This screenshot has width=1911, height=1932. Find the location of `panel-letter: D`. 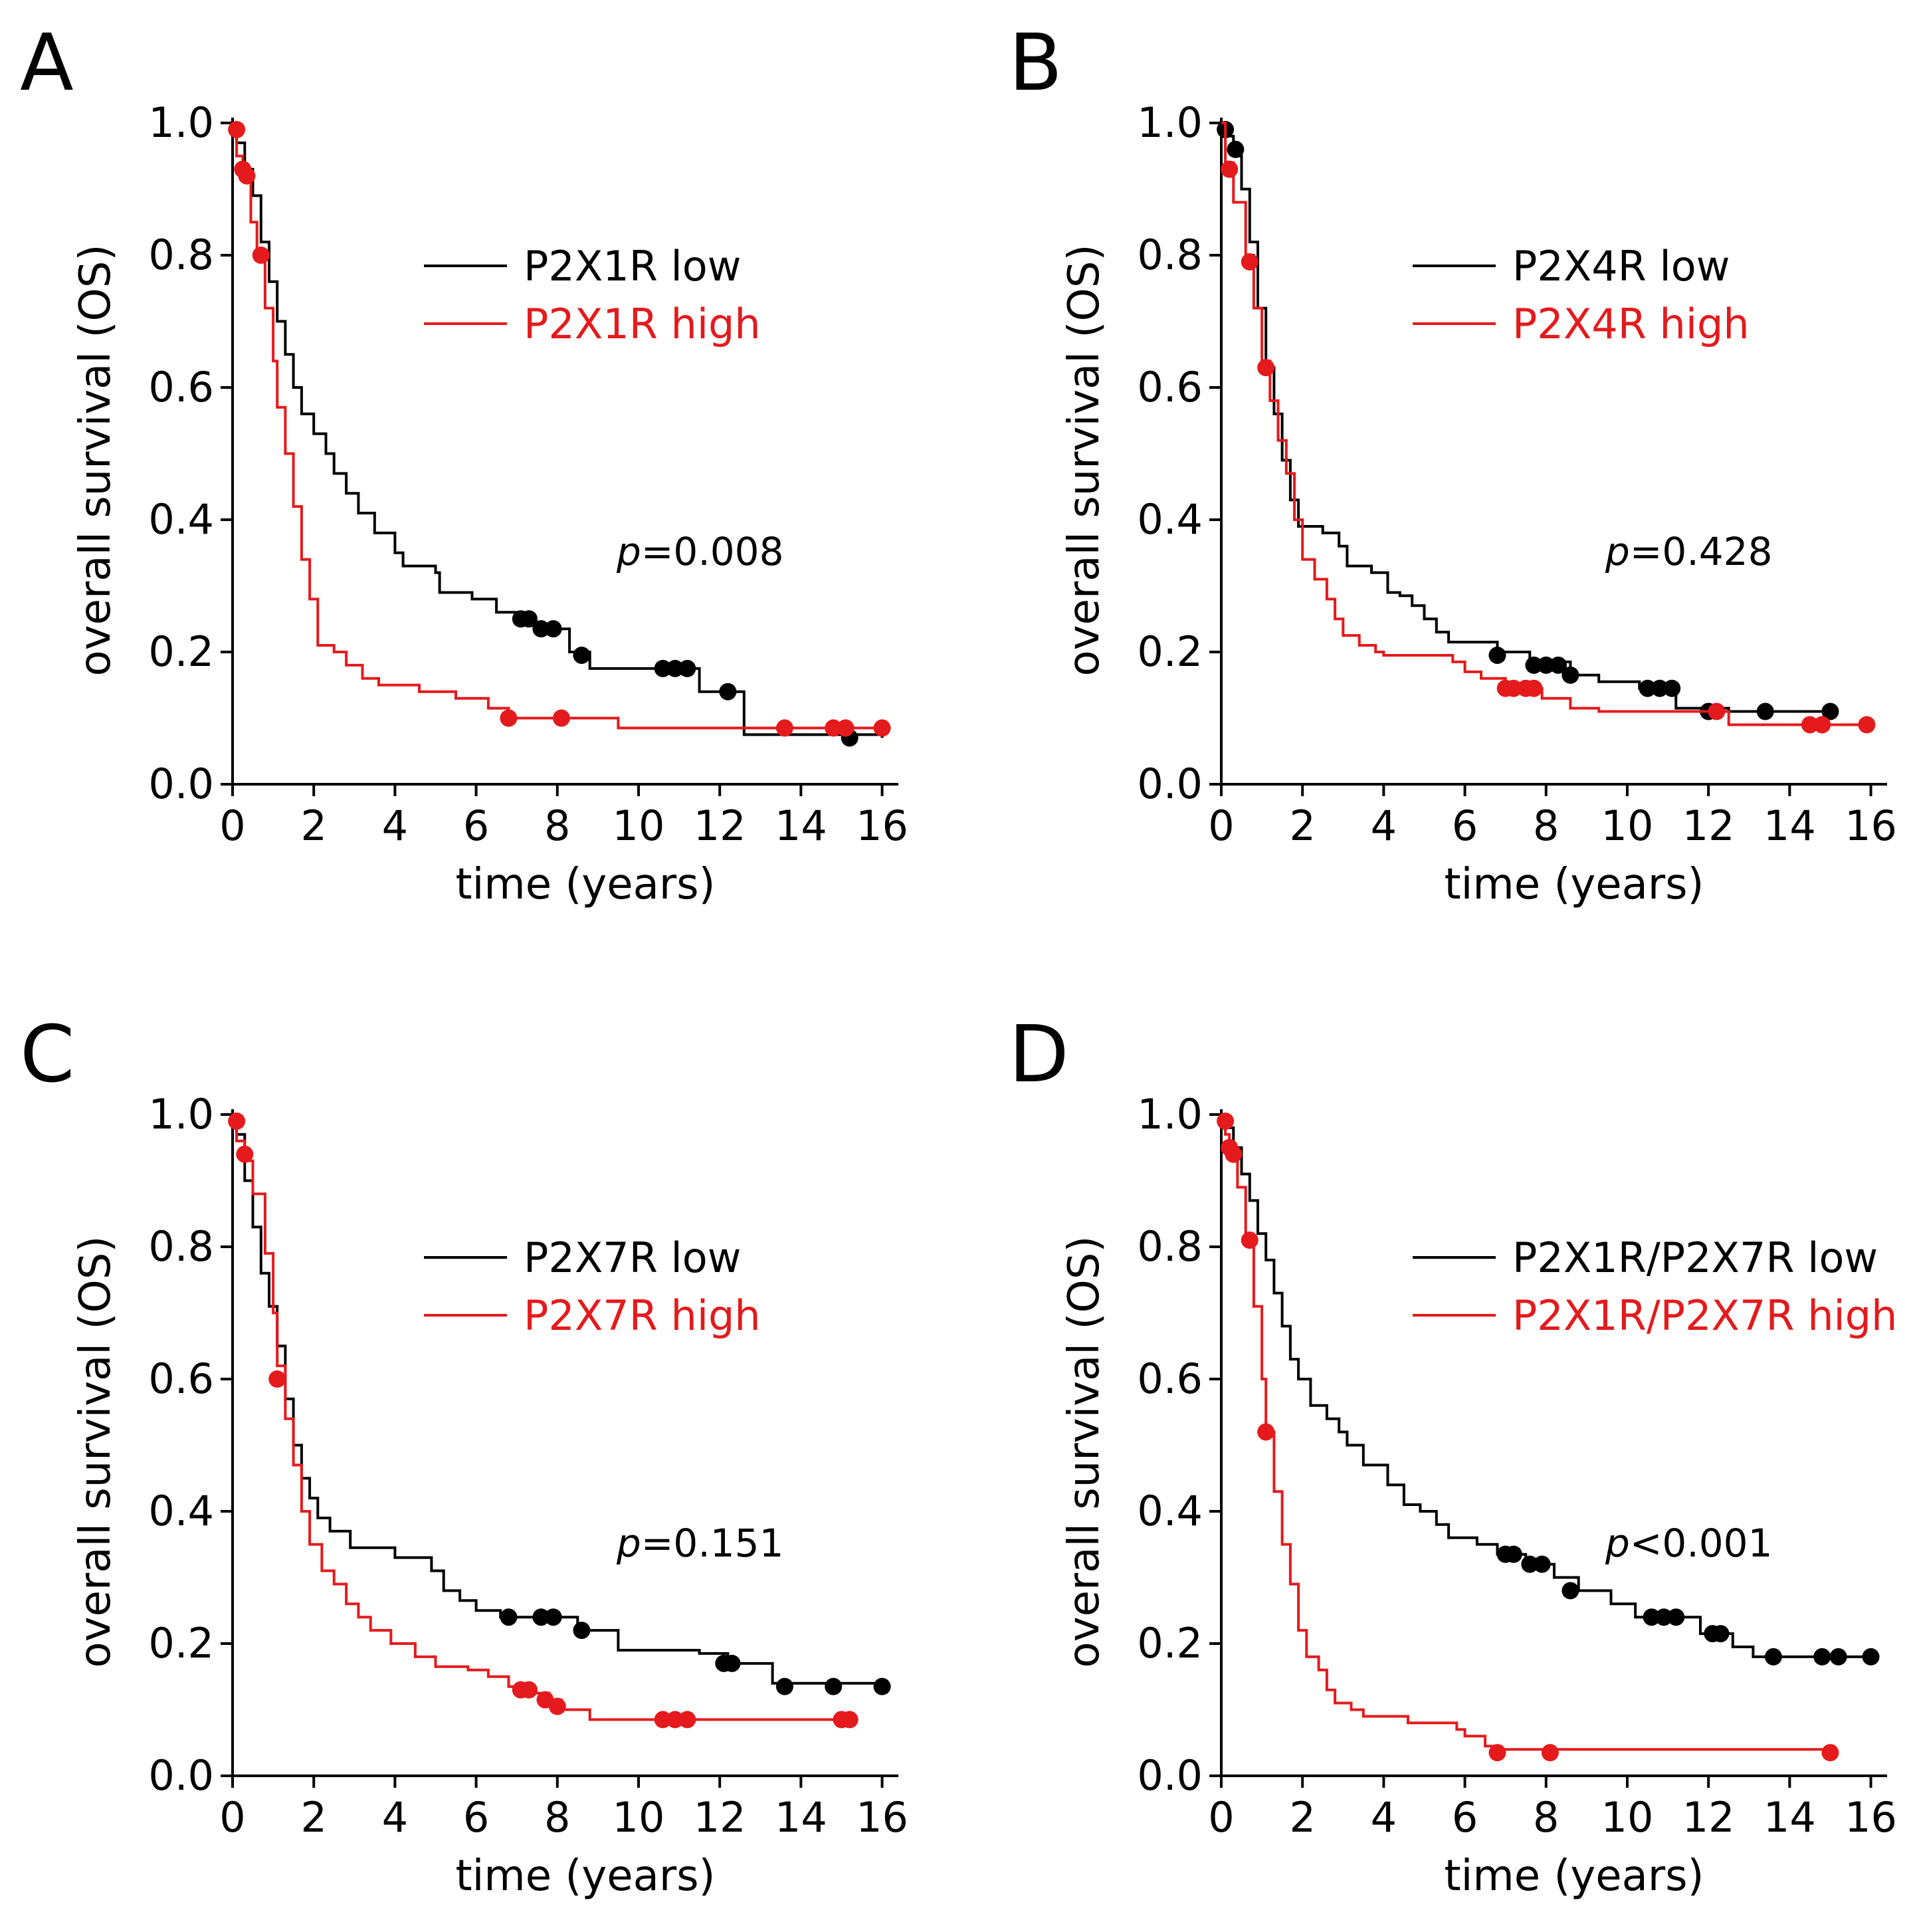

panel-letter: D is located at coordinates (1039, 1054).